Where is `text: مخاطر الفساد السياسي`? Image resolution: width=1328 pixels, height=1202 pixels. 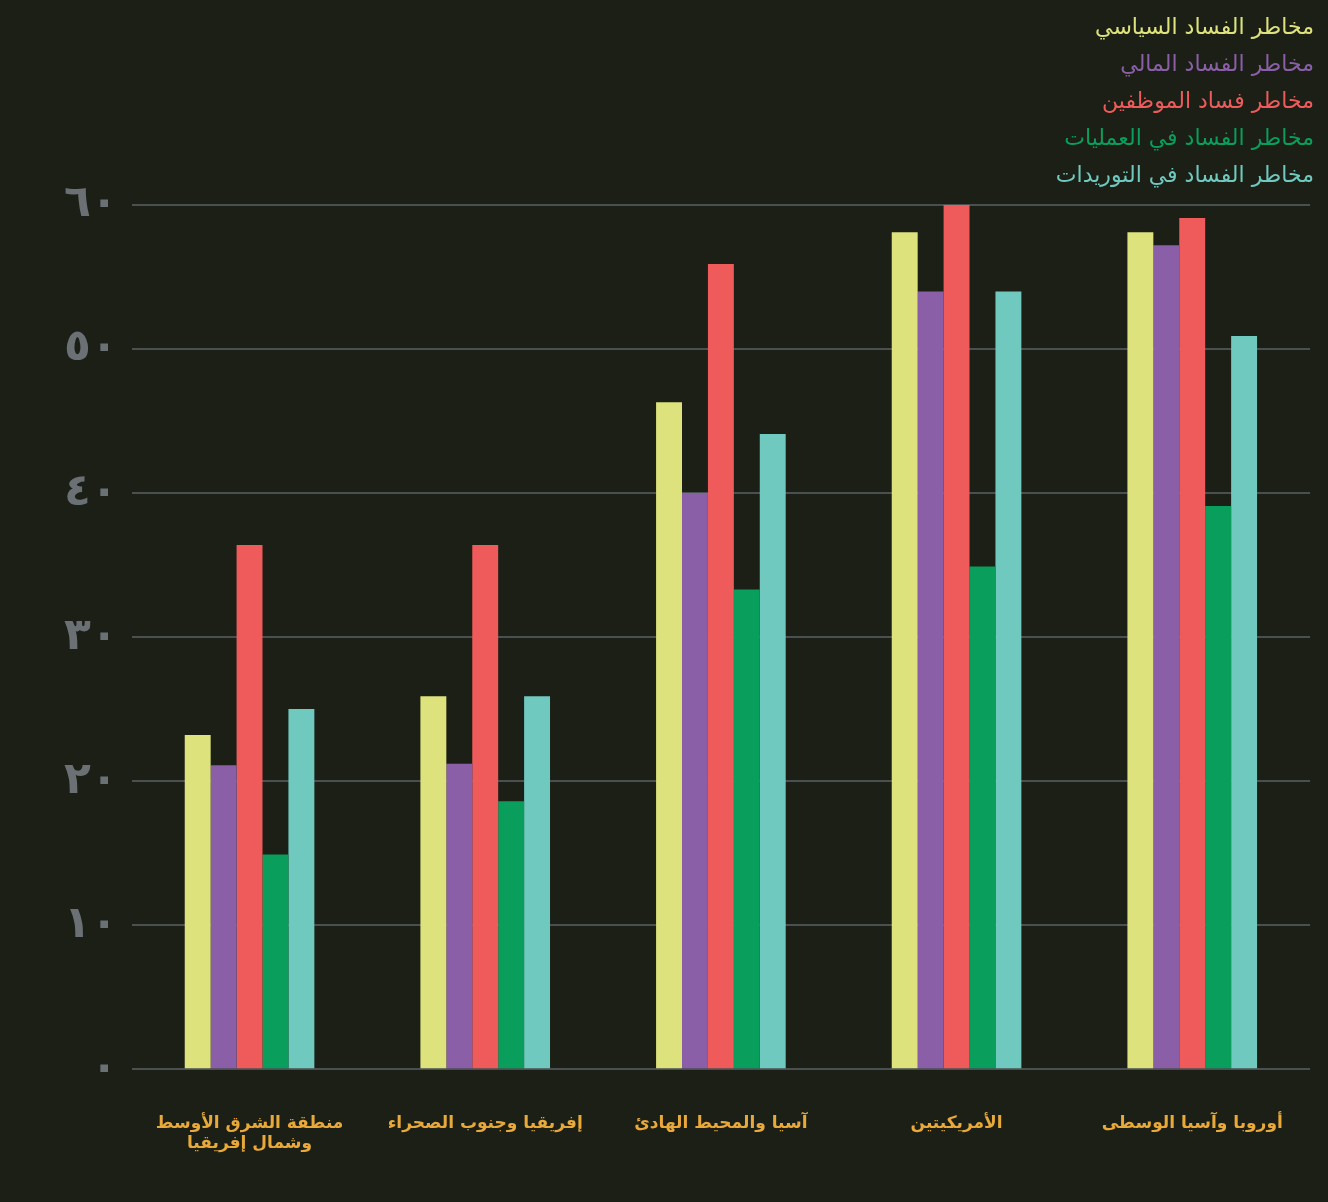 text: مخاطر الفساد السياسي is located at coordinates (1204, 27).